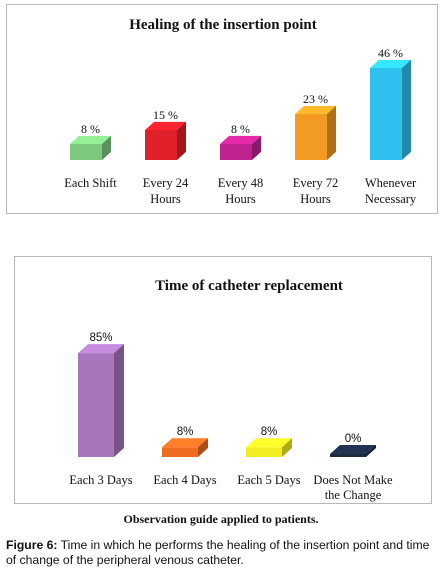 Image resolution: width=442 pixels, height=575 pixels. What do you see at coordinates (184, 480) in the screenshot?
I see `category-label-2-1: Each 4 Days` at bounding box center [184, 480].